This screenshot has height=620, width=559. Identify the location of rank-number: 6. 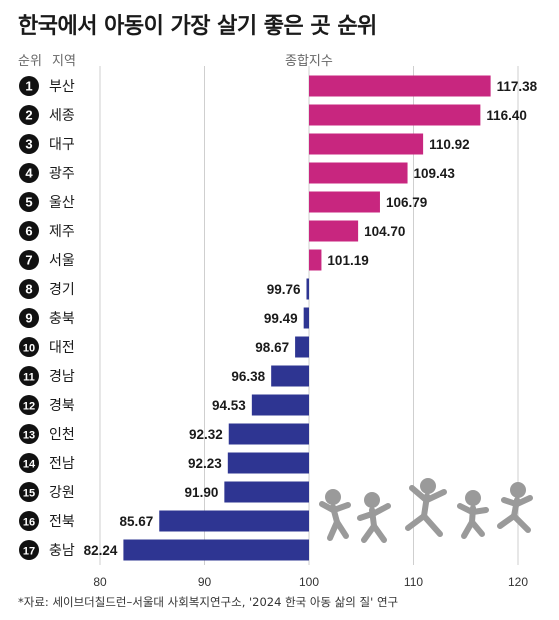
(28, 231).